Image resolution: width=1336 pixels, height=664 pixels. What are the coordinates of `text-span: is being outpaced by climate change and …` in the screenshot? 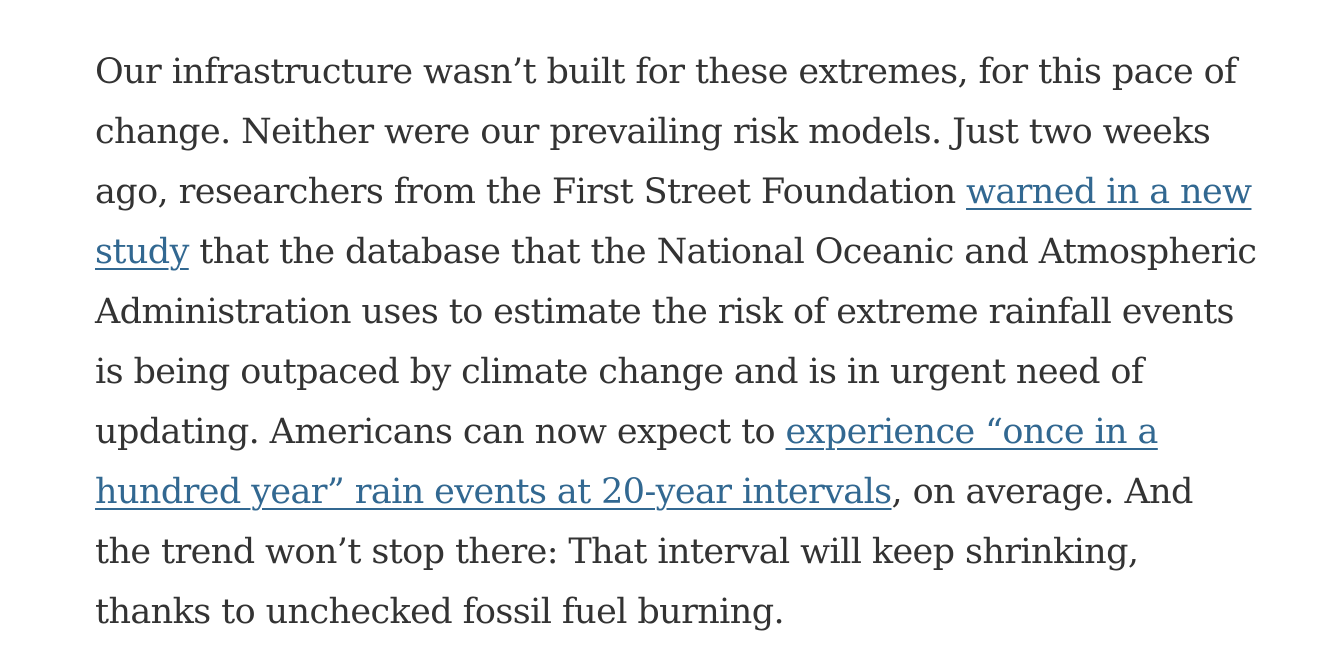 It's located at (619, 372).